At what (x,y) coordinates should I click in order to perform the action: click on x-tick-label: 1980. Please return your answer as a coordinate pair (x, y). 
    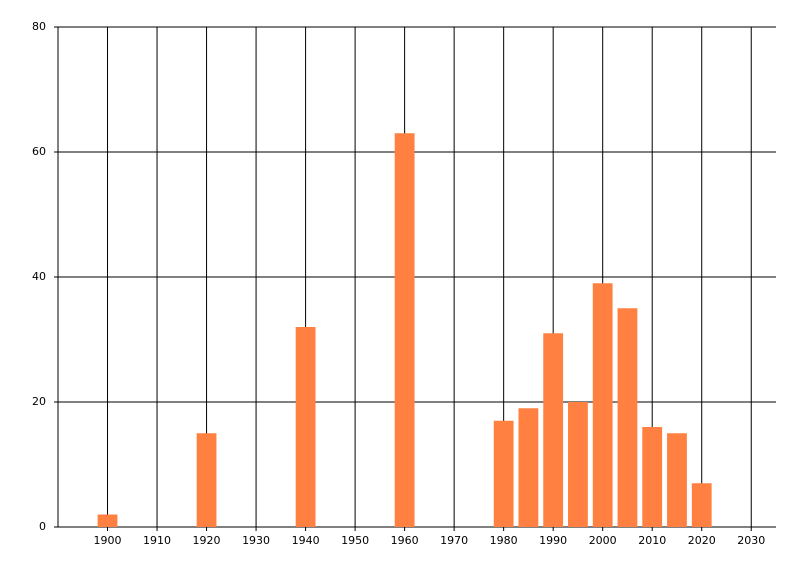
    Looking at the image, I should click on (504, 540).